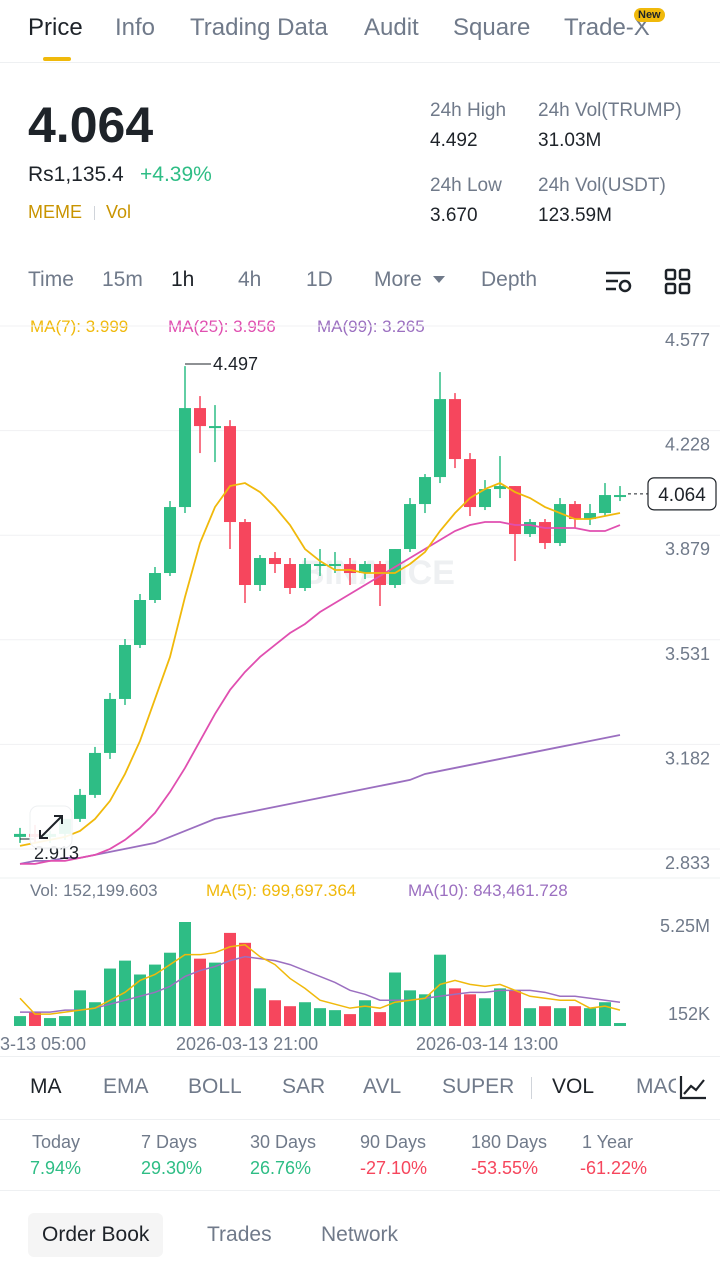 The image size is (720, 1281). I want to click on interval-time: Time, so click(51, 279).